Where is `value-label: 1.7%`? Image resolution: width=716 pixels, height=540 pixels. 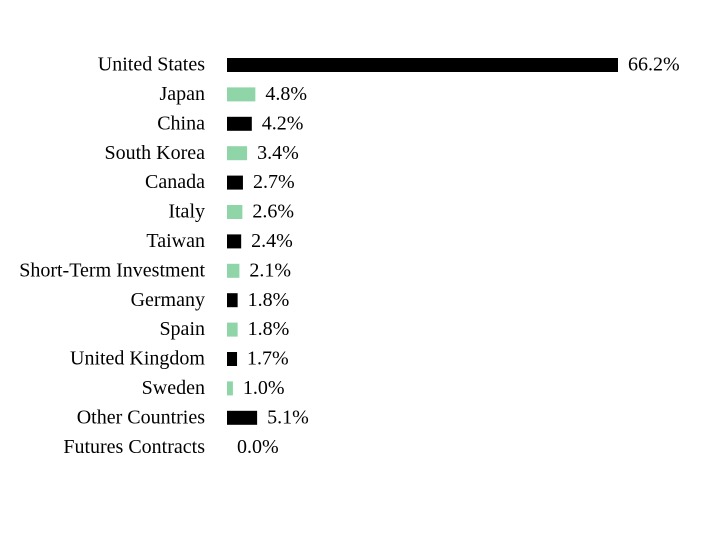
value-label: 1.7% is located at coordinates (268, 359).